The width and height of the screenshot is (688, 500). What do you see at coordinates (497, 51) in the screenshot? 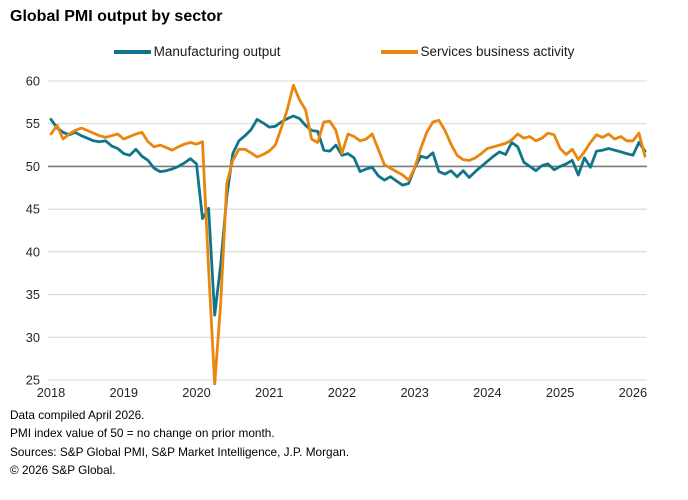
I see `legend-label-services: Services business activity` at bounding box center [497, 51].